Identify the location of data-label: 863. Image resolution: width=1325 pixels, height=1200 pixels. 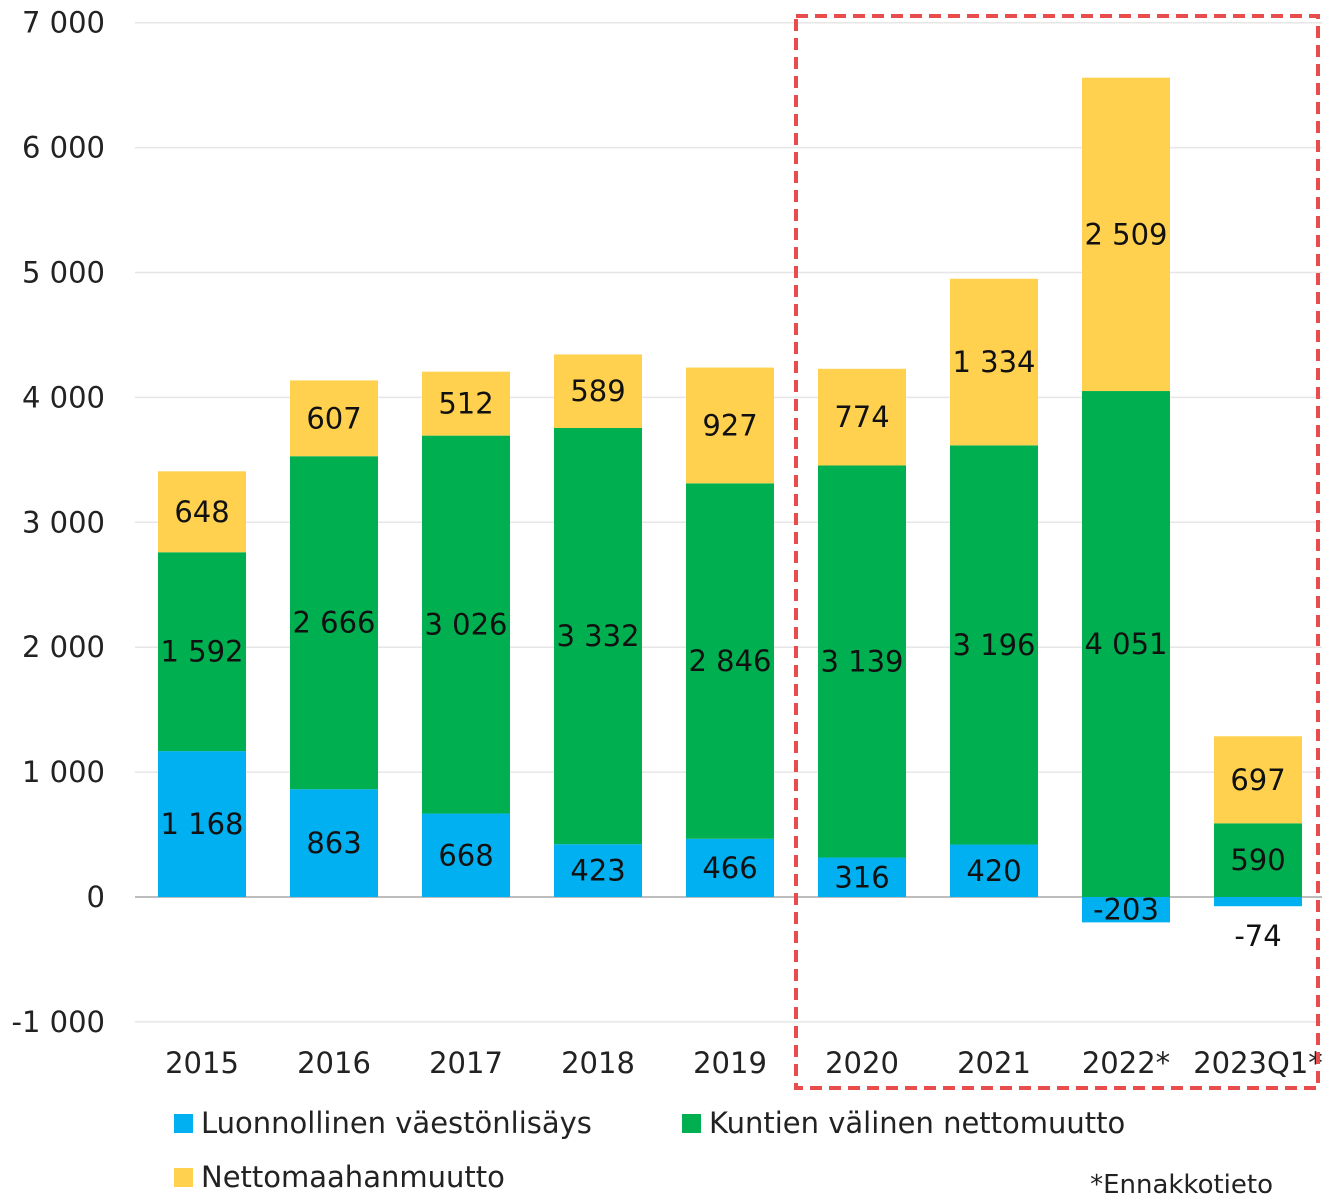
(333, 843).